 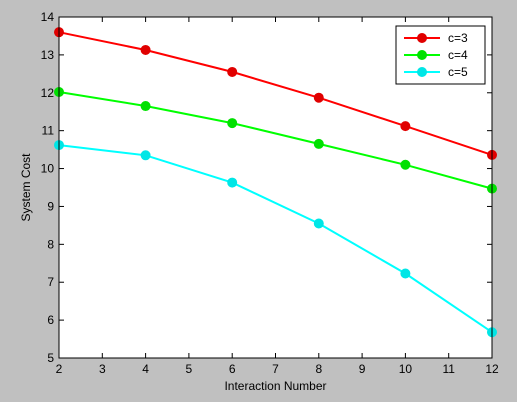 I want to click on legend-item: c=3, so click(x=436, y=38).